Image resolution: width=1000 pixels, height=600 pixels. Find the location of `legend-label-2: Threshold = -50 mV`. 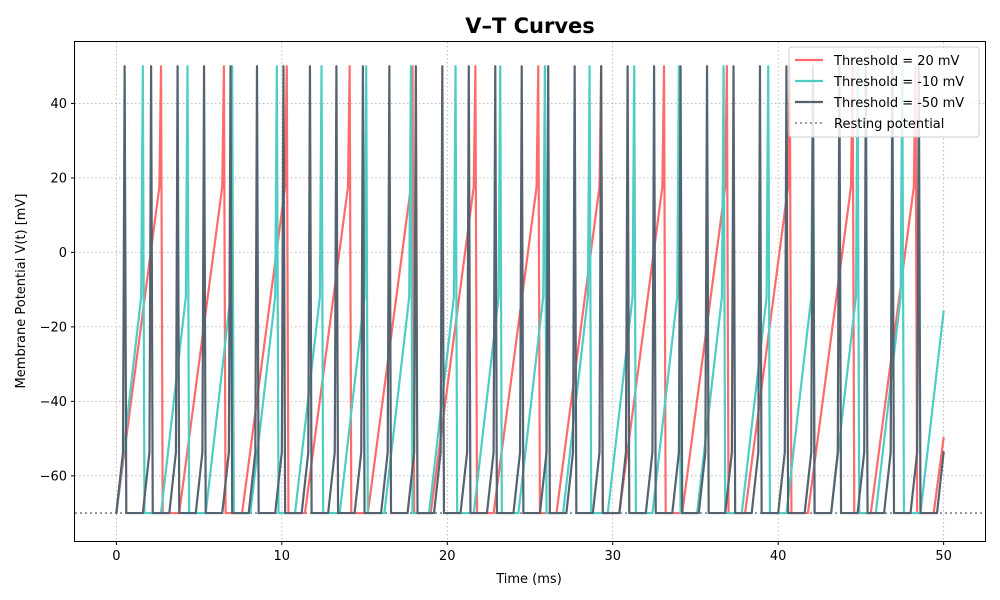

legend-label-2: Threshold = -50 mV is located at coordinates (898, 103).